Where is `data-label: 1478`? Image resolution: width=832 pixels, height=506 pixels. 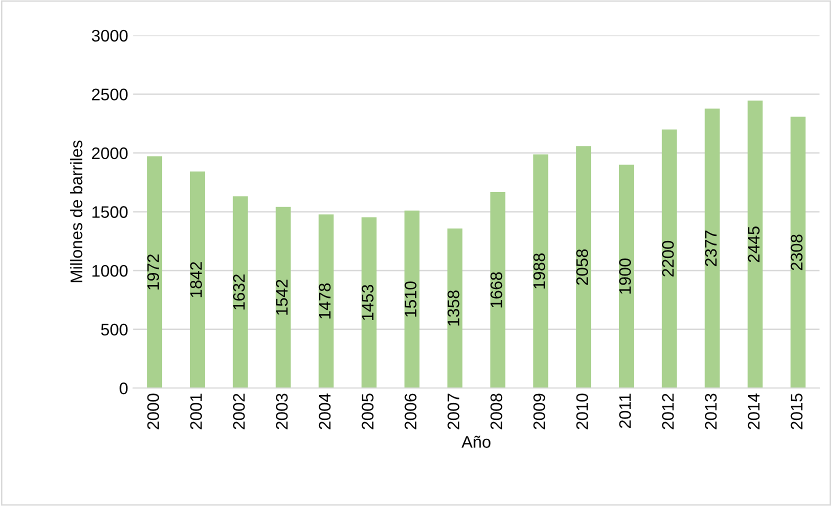
data-label: 1478 is located at coordinates (324, 300).